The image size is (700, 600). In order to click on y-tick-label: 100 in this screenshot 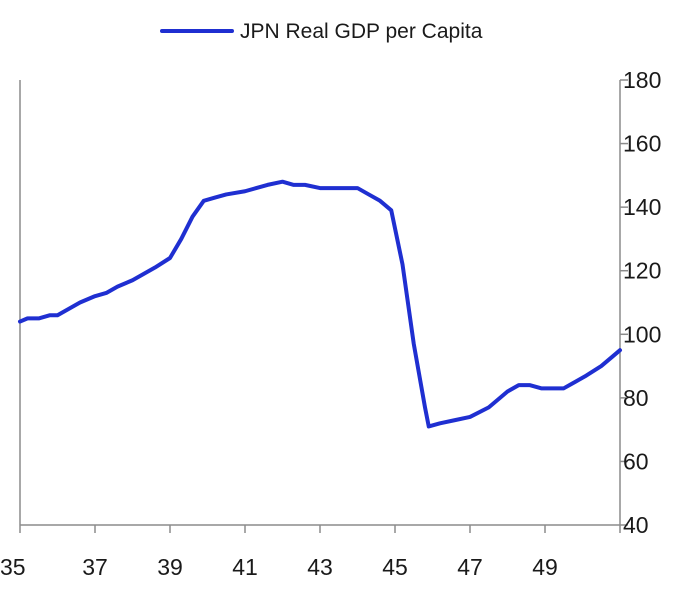, I will do `click(642, 334)`.